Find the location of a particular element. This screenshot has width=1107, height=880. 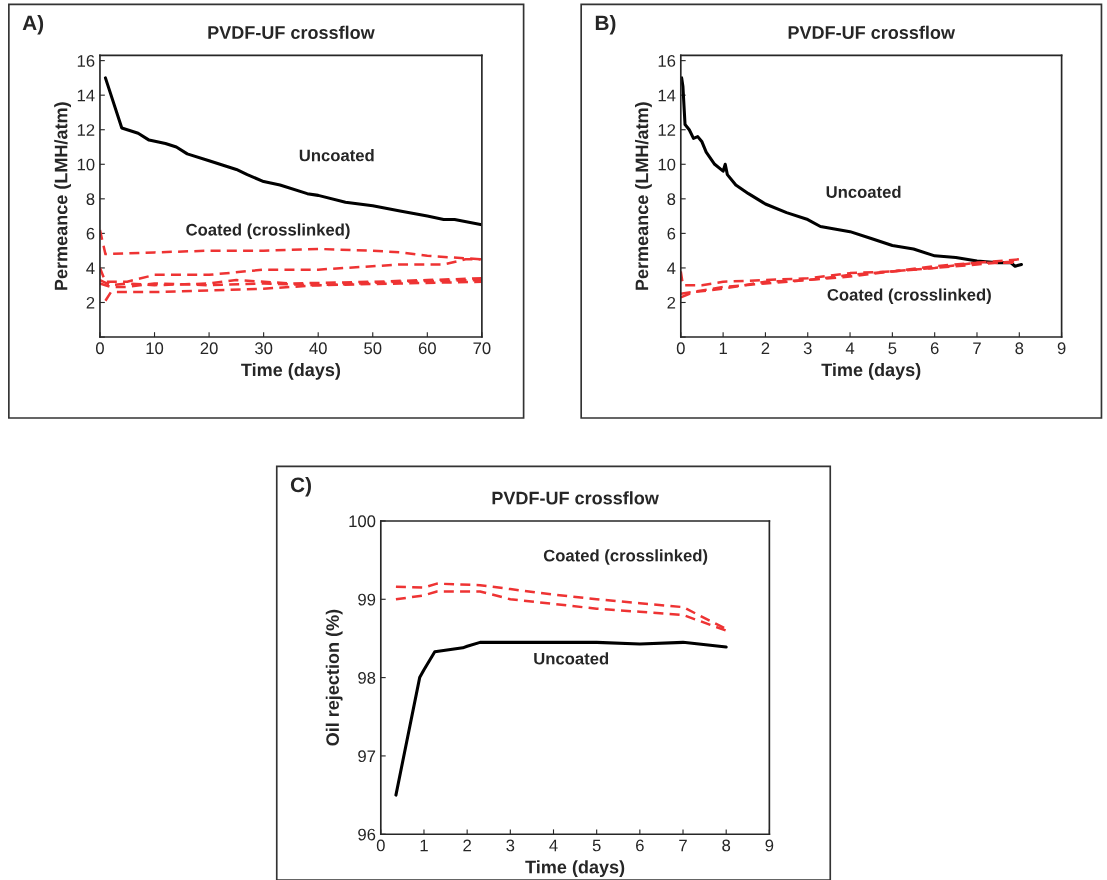

y-axis-title: Oil rejection (%) is located at coordinates (334, 677).